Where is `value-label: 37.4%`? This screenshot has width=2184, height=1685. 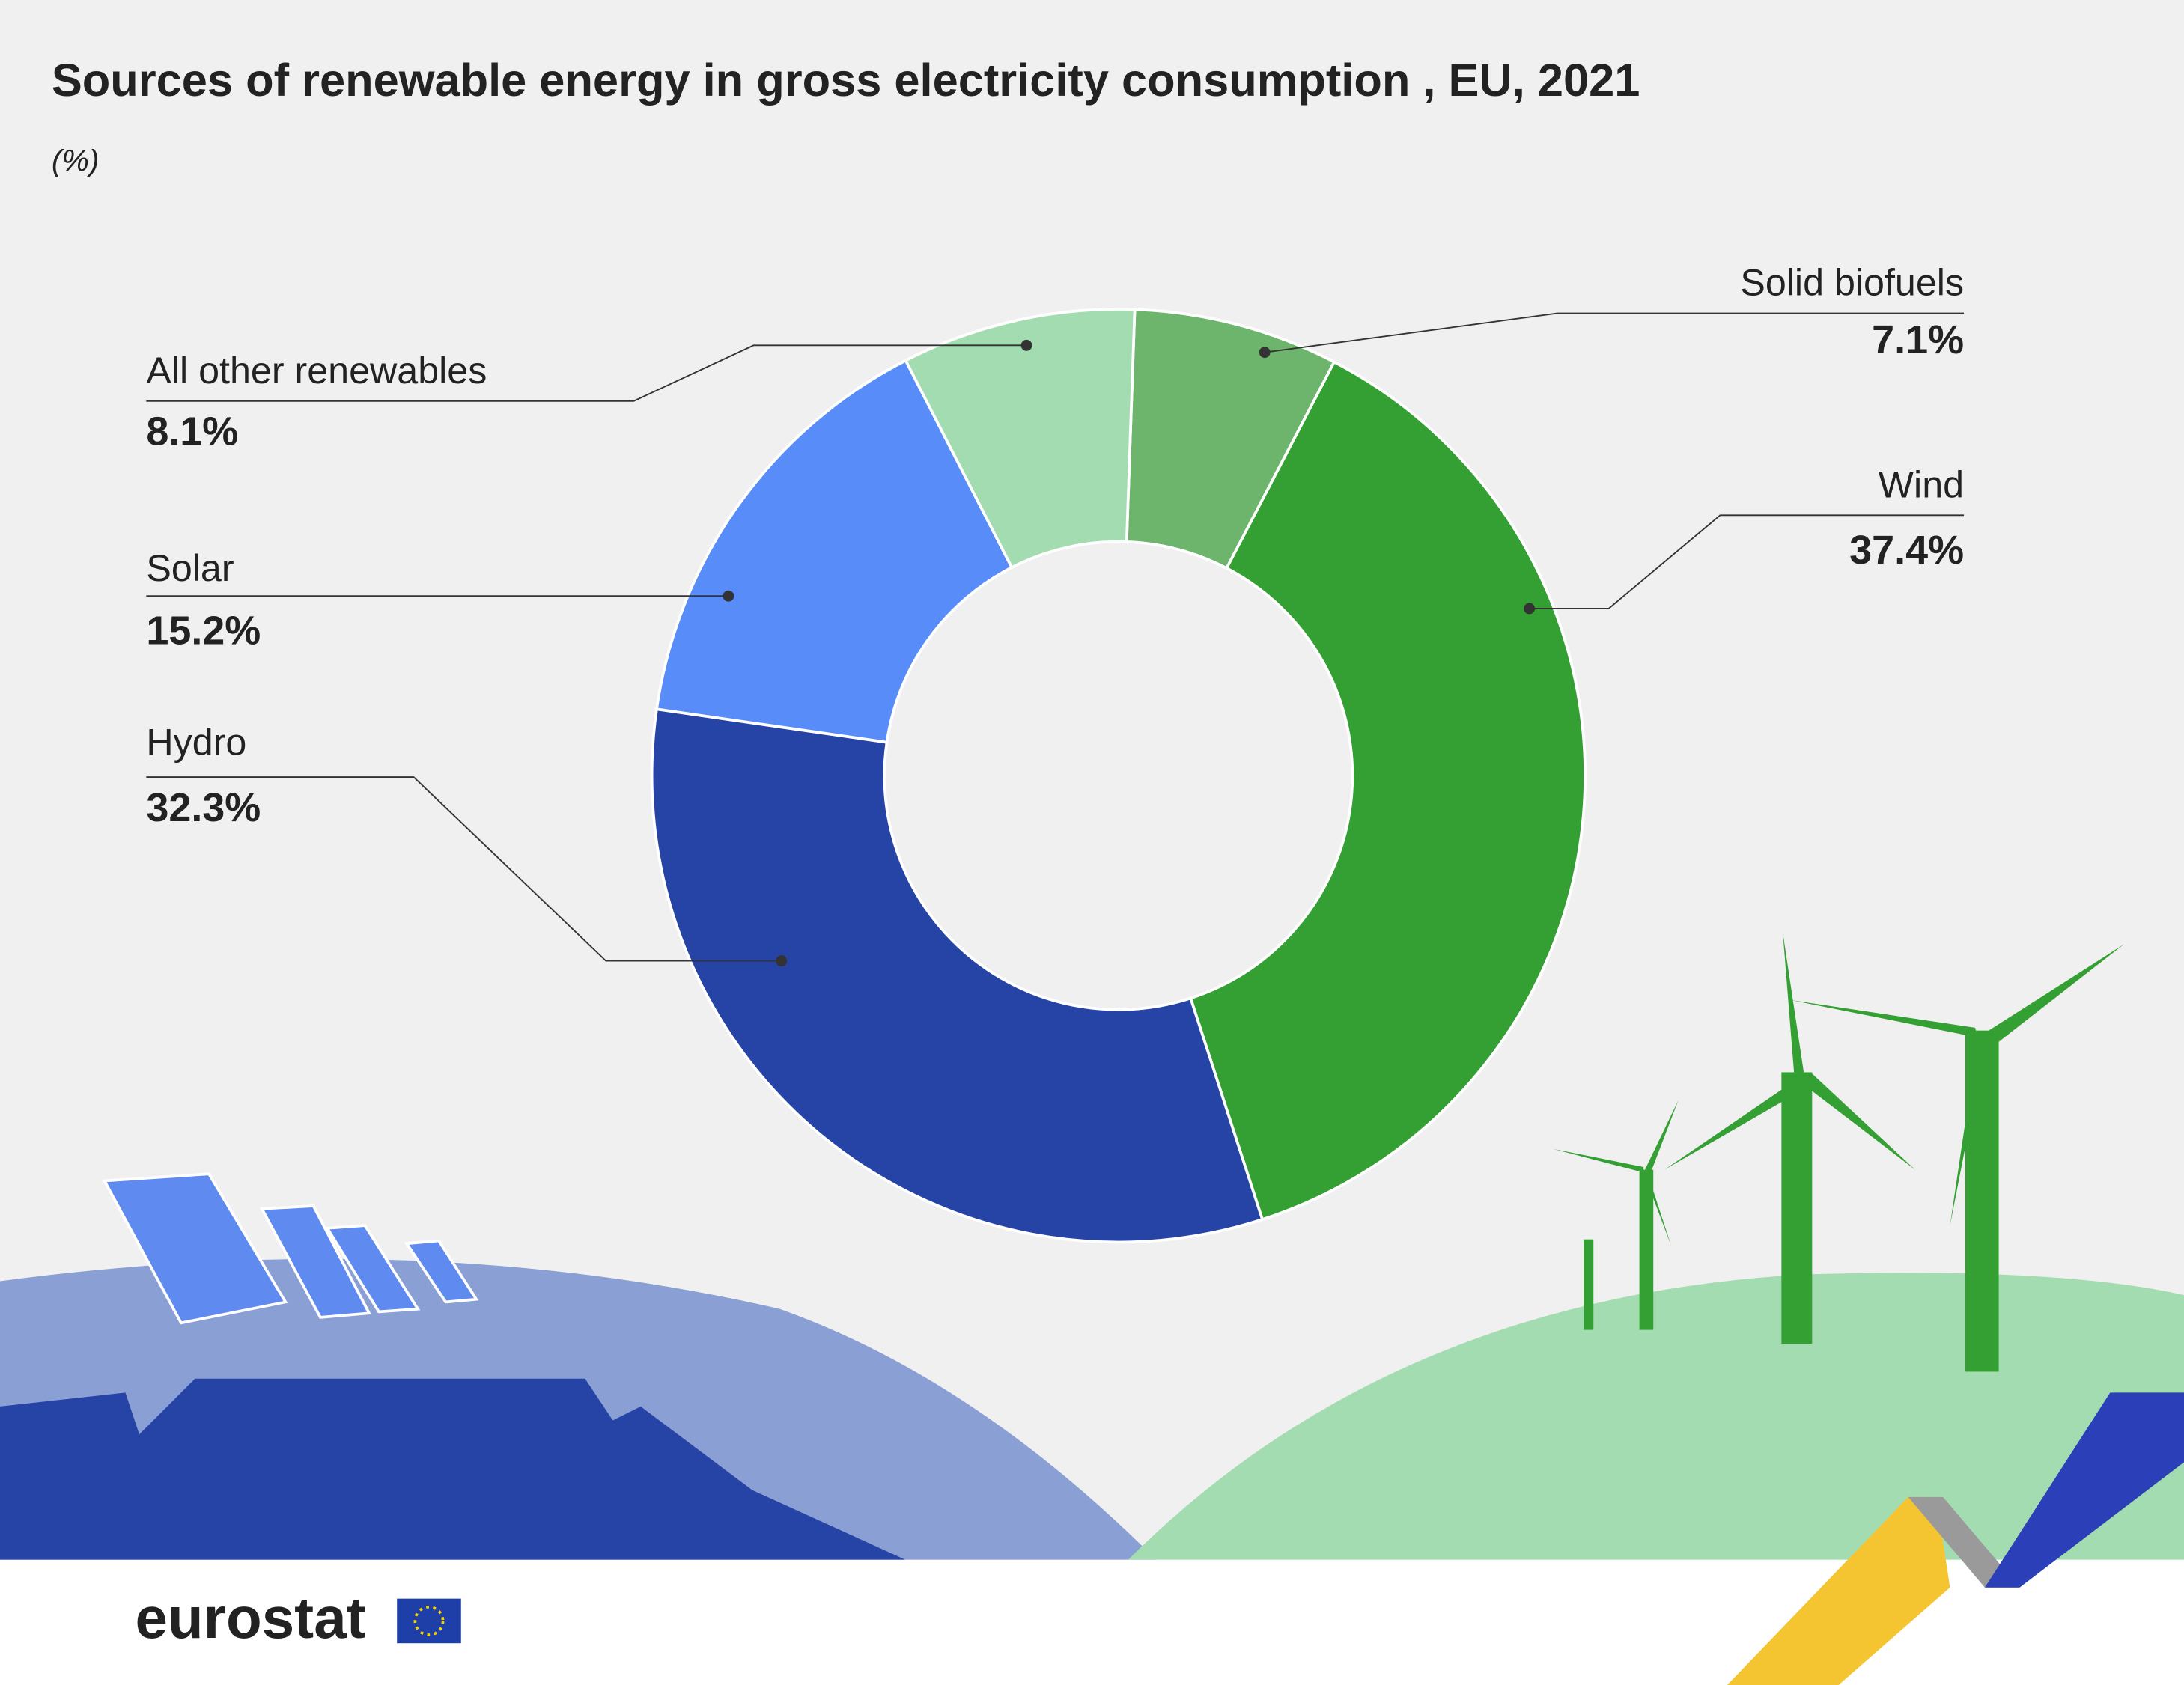 value-label: 37.4% is located at coordinates (1906, 550).